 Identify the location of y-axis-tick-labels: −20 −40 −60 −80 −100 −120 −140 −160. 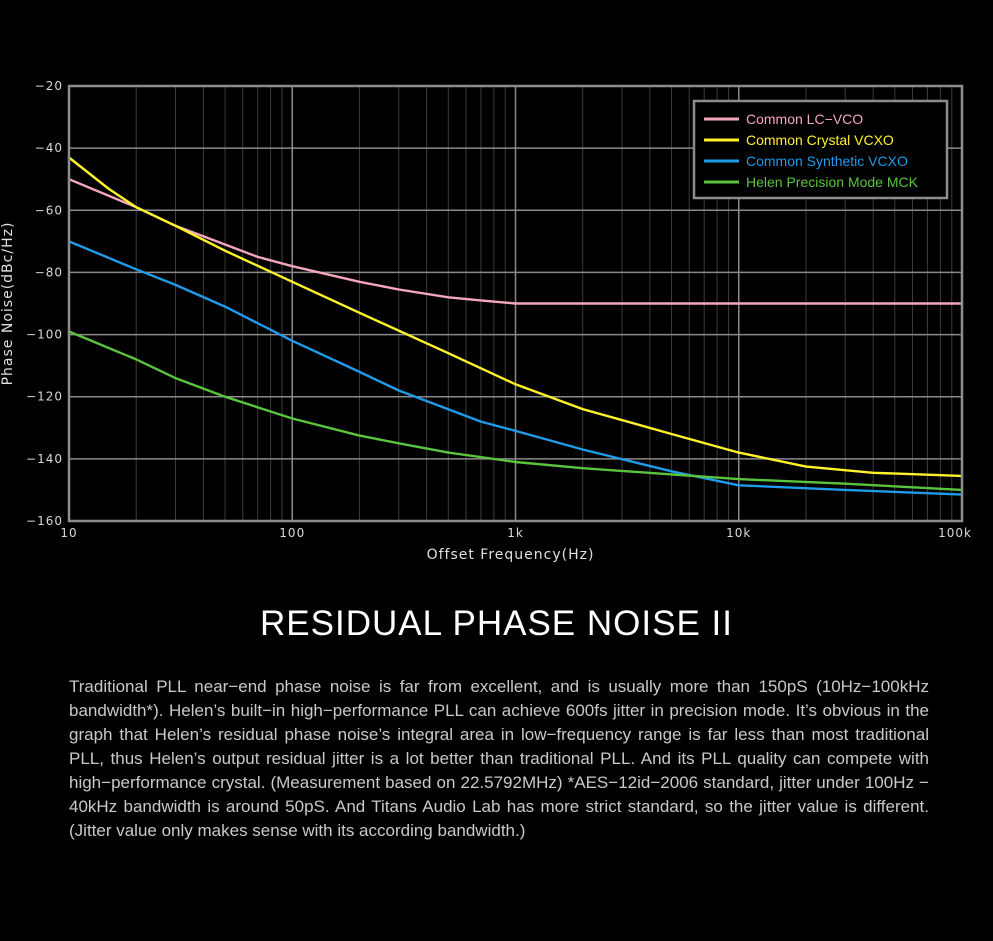
(44, 303).